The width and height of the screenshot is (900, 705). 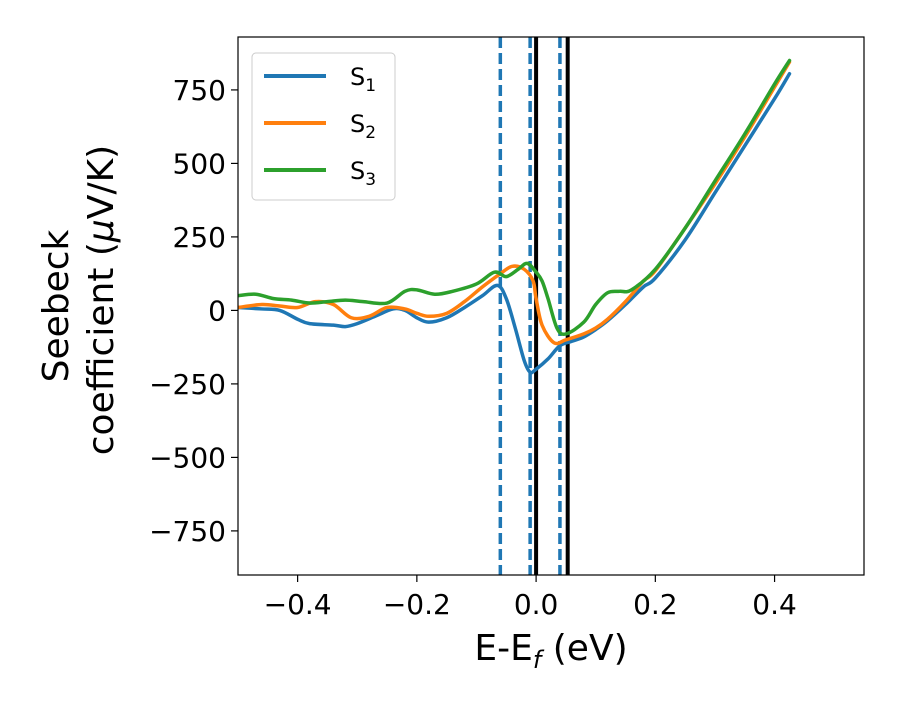 What do you see at coordinates (193, 311) in the screenshot?
I see `y-axis-ticks: −750 −500 −250 0 250 500 750` at bounding box center [193, 311].